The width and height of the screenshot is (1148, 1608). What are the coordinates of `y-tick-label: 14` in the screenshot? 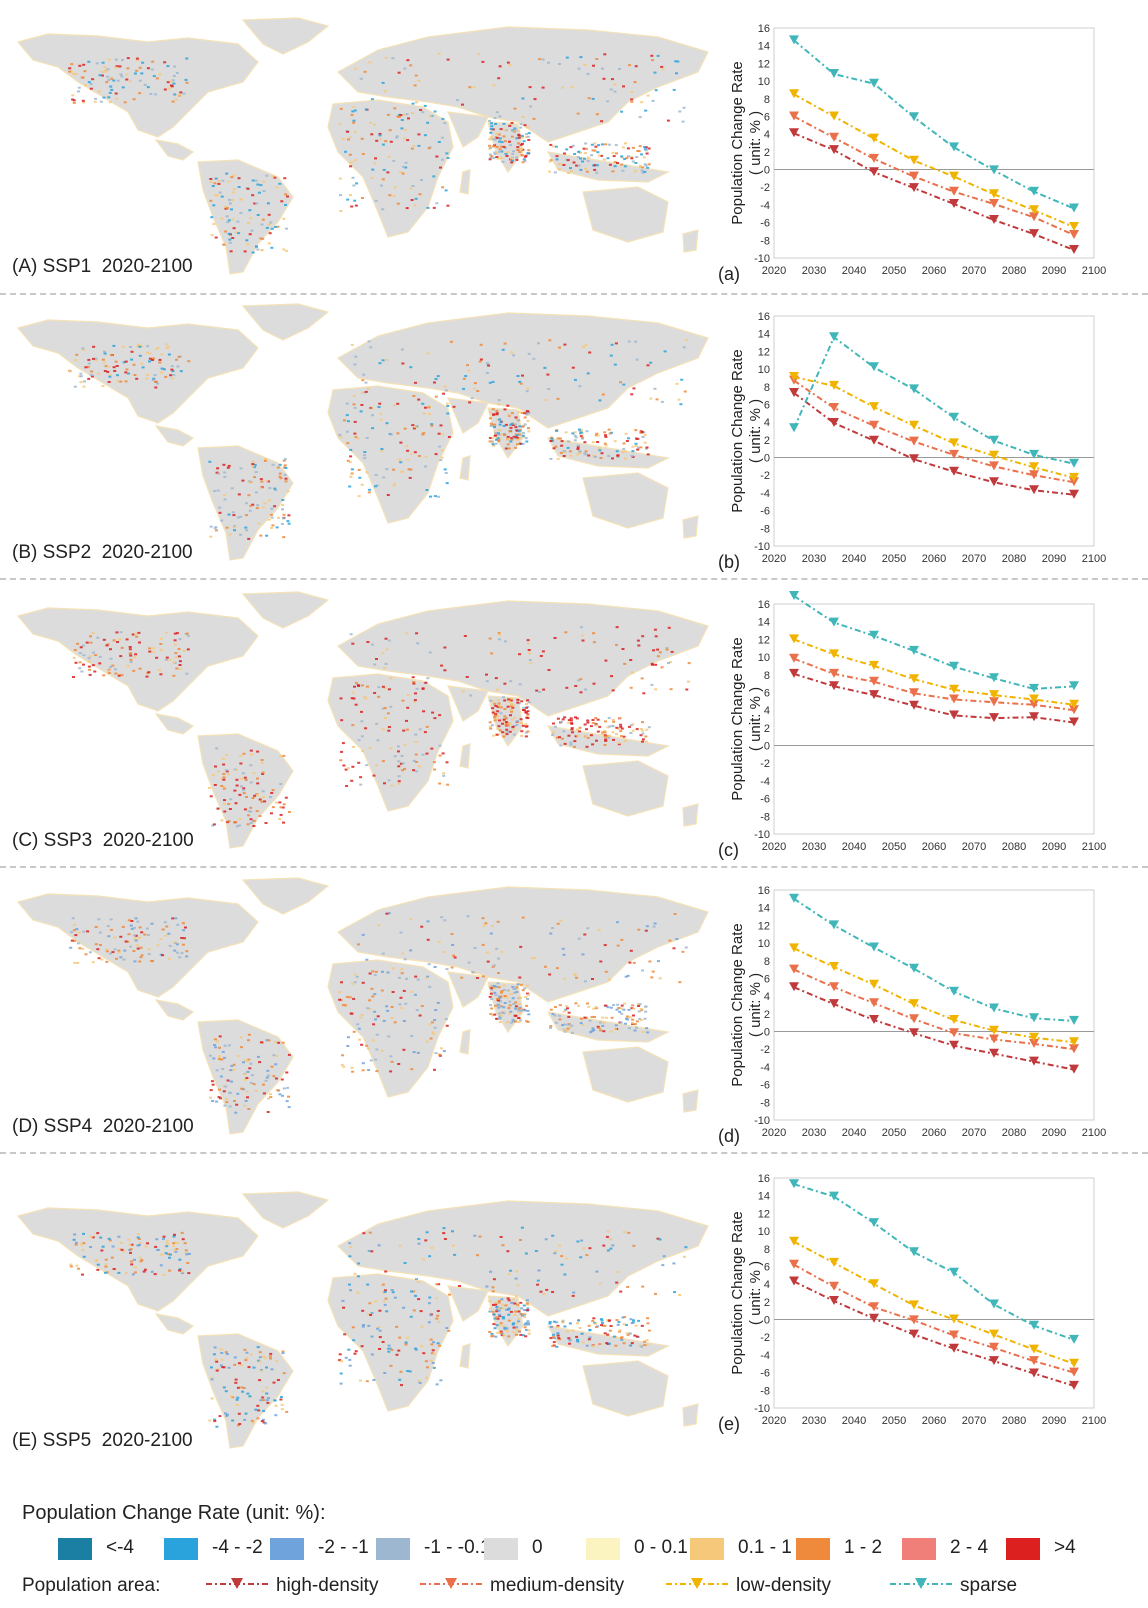 It's located at (764, 623).